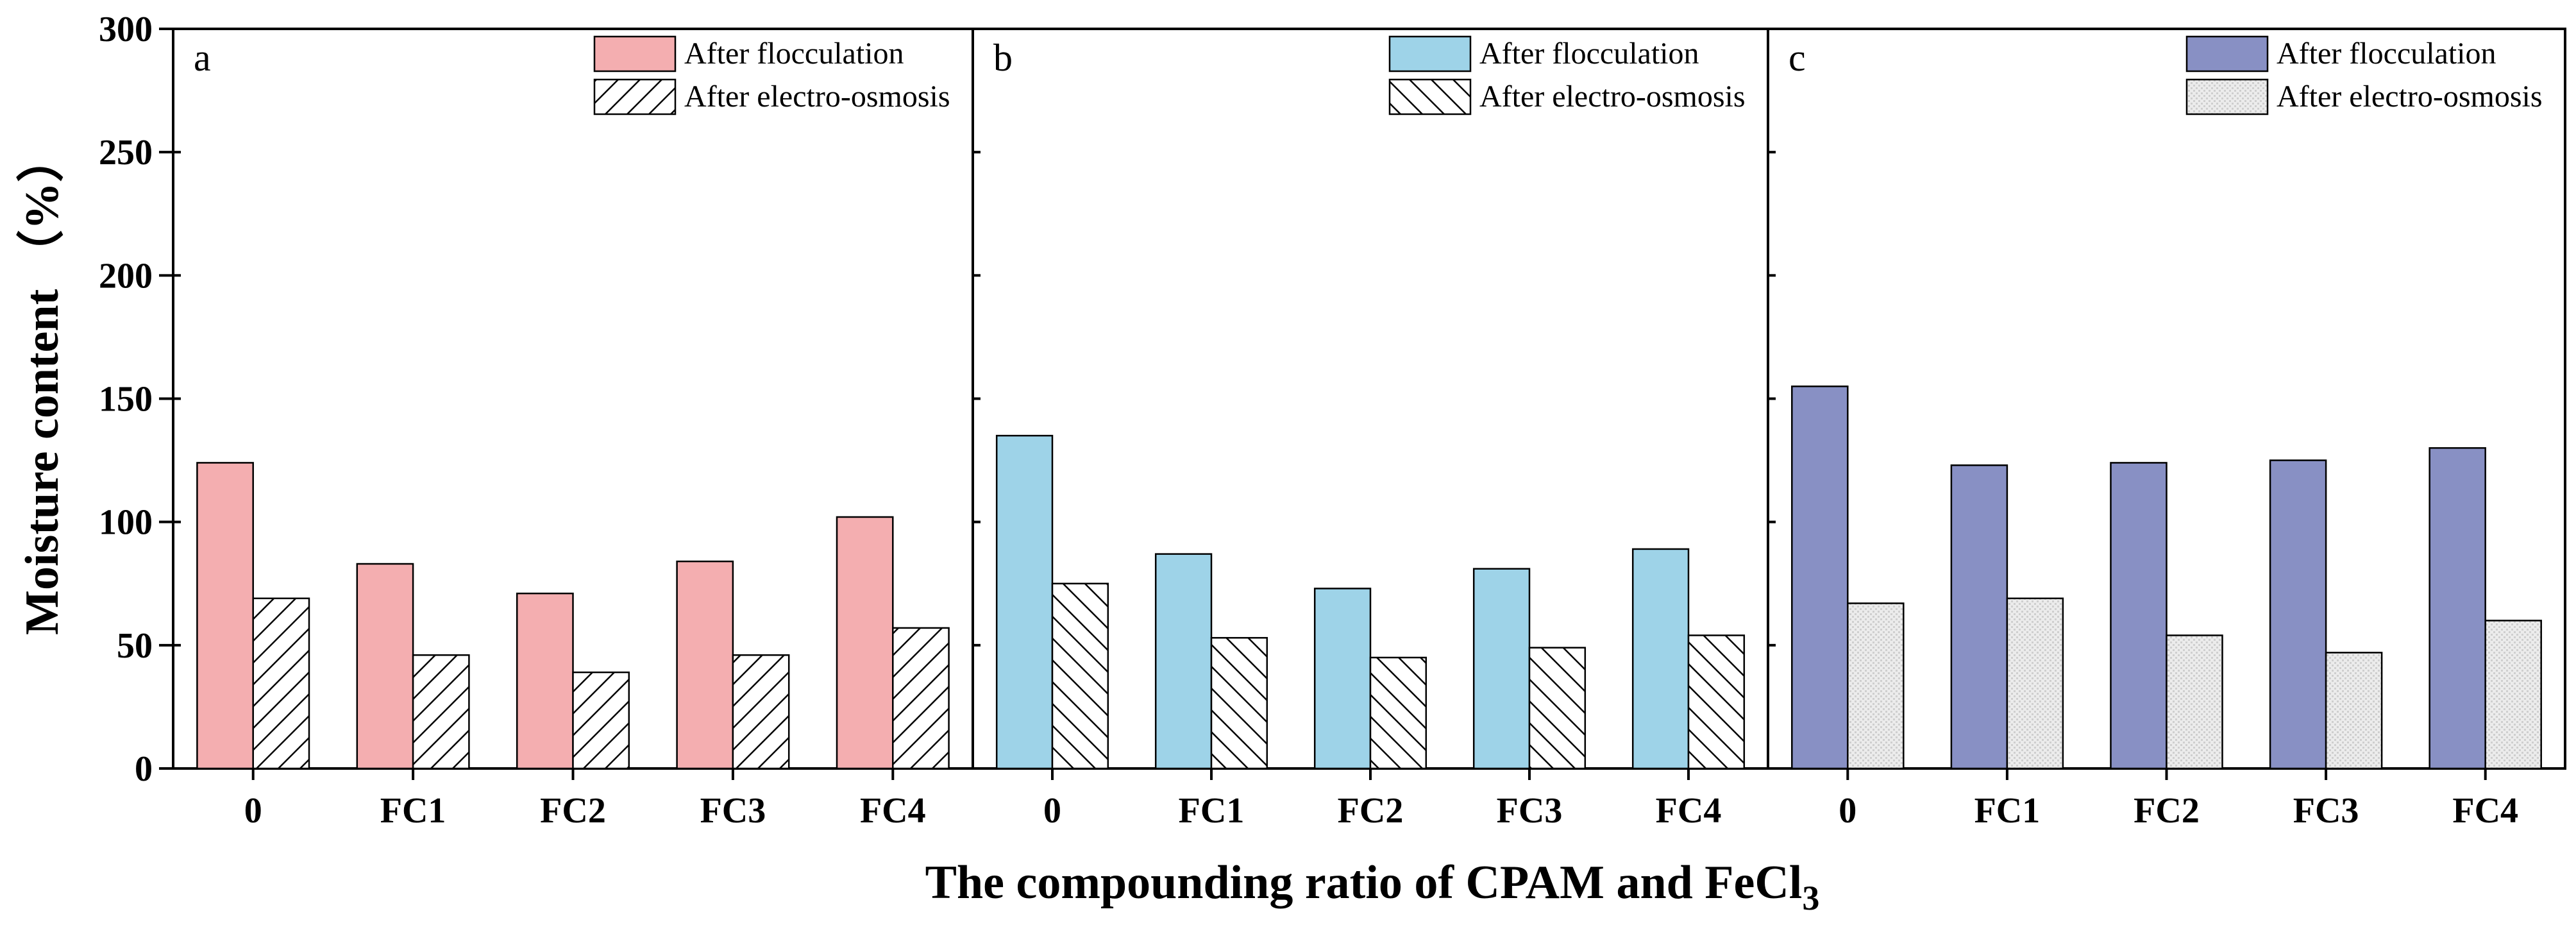  Describe the element at coordinates (1430, 54) in the screenshot. I see `legend-swatch-b-flocculation` at that location.